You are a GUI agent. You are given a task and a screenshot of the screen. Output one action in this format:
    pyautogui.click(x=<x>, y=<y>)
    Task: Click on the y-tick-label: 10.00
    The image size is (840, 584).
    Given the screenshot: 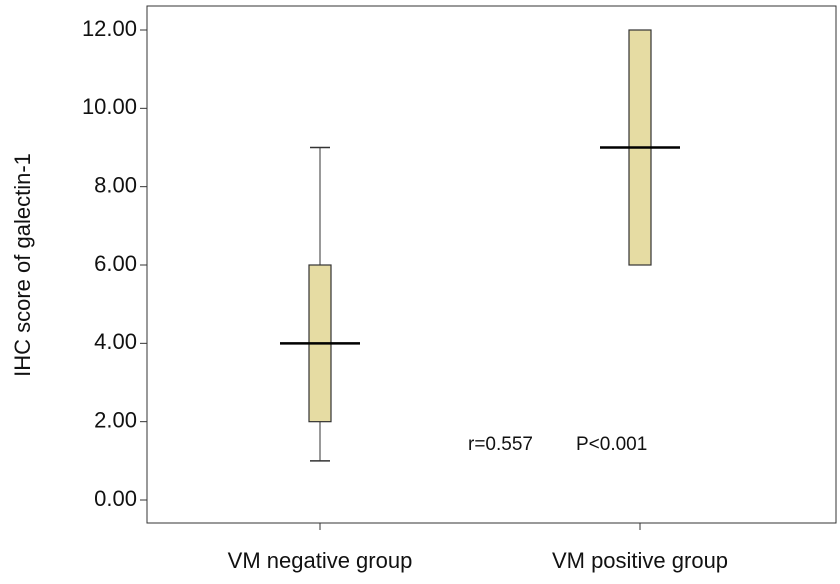 What is the action you would take?
    pyautogui.click(x=109, y=106)
    